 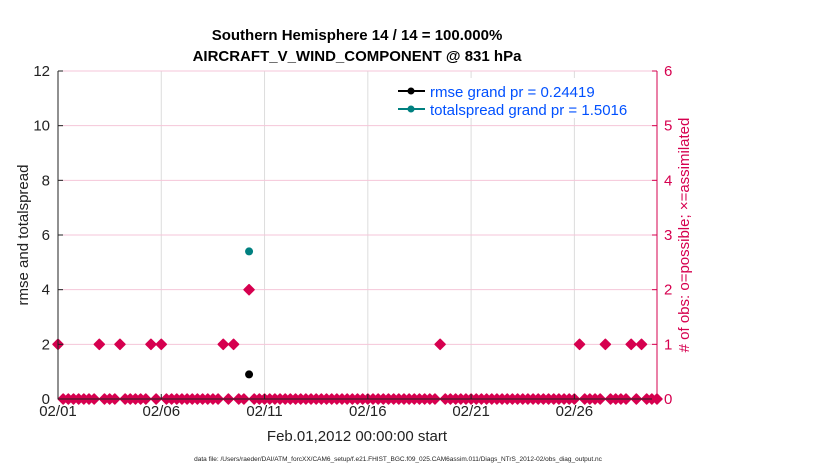 What do you see at coordinates (249, 374) in the screenshot?
I see `rmse-point` at bounding box center [249, 374].